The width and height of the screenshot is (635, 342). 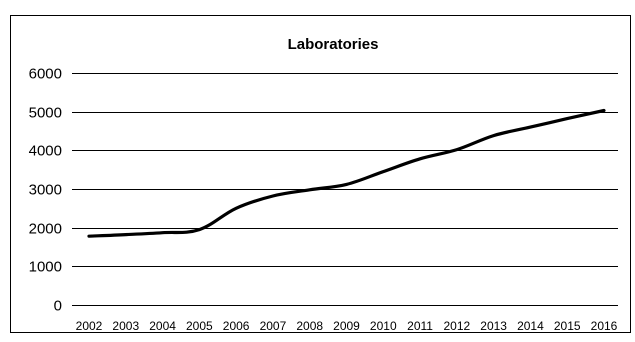 What do you see at coordinates (530, 326) in the screenshot?
I see `x-tick-label: 2014` at bounding box center [530, 326].